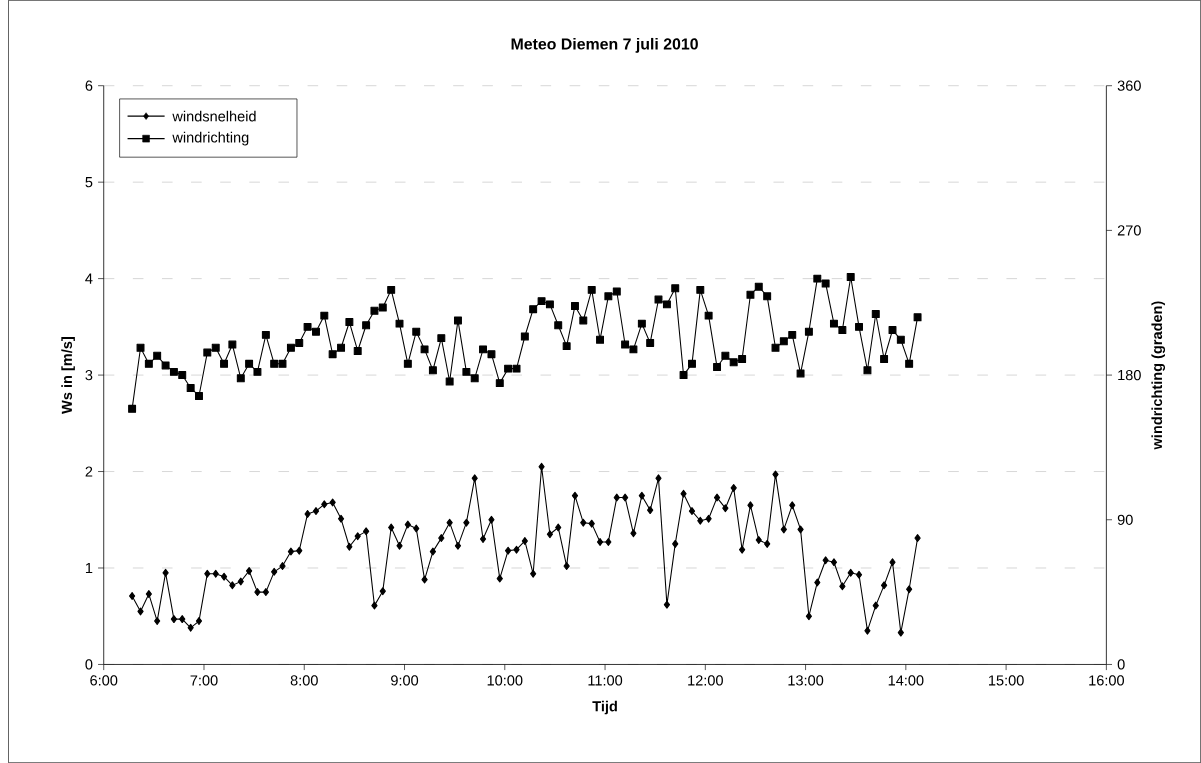  Describe the element at coordinates (1125, 519) in the screenshot. I see `y2-tick-label: 90` at that location.